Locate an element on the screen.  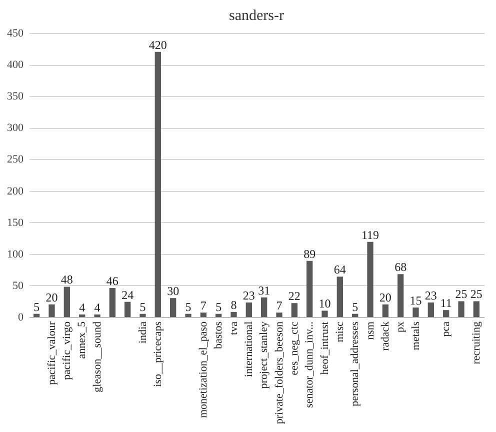
x-tick-label: pca is located at coordinates (446, 329).